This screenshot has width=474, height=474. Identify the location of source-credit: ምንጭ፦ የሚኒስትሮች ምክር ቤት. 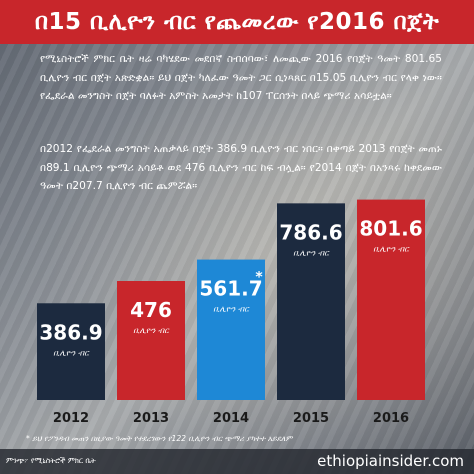
(51, 460).